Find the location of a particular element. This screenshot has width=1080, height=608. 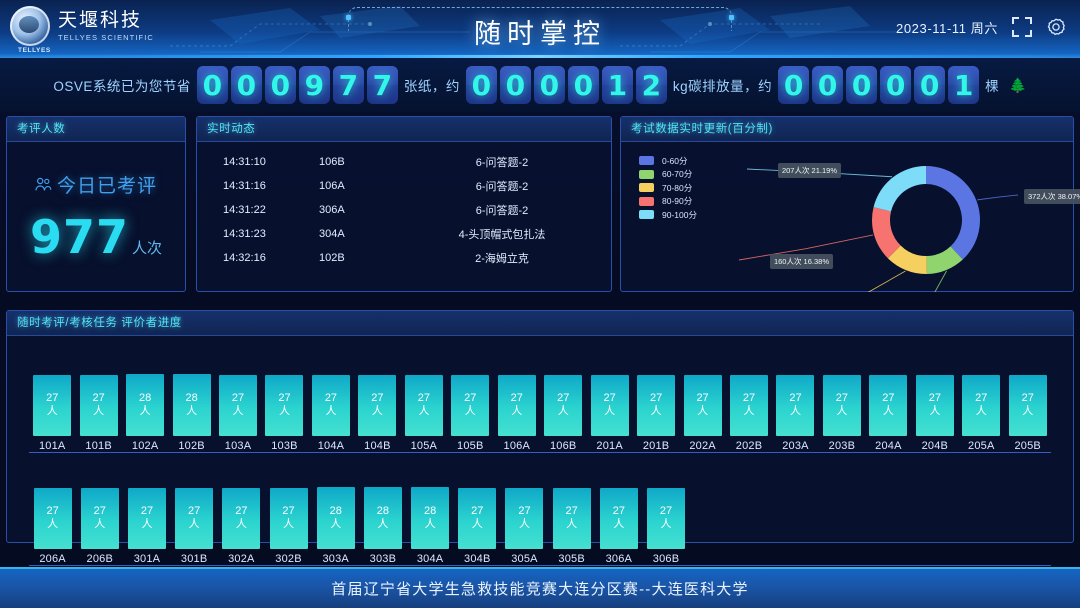

progress-bar-item: 27 人 305B is located at coordinates (571, 526).